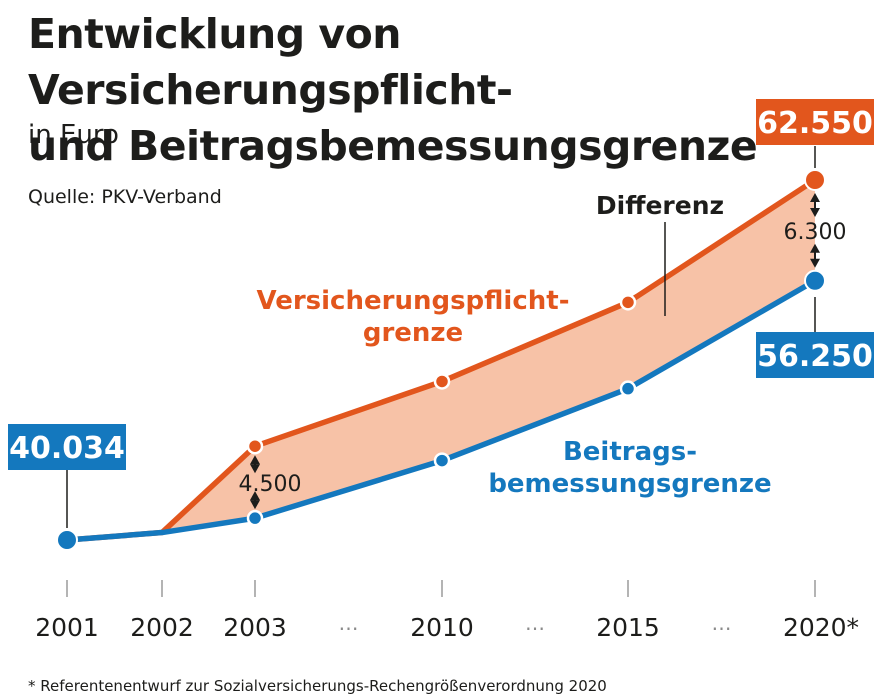 This screenshot has height=699, width=890. I want to click on start-value-label-text: 40.034, so click(67, 448).